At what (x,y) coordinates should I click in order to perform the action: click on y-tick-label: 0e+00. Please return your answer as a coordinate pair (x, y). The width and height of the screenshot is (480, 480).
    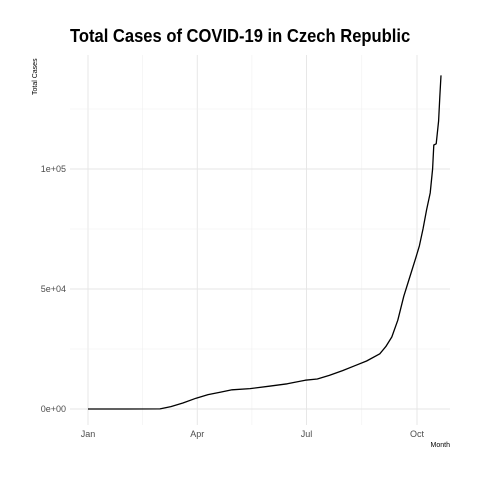
    Looking at the image, I should click on (53, 409).